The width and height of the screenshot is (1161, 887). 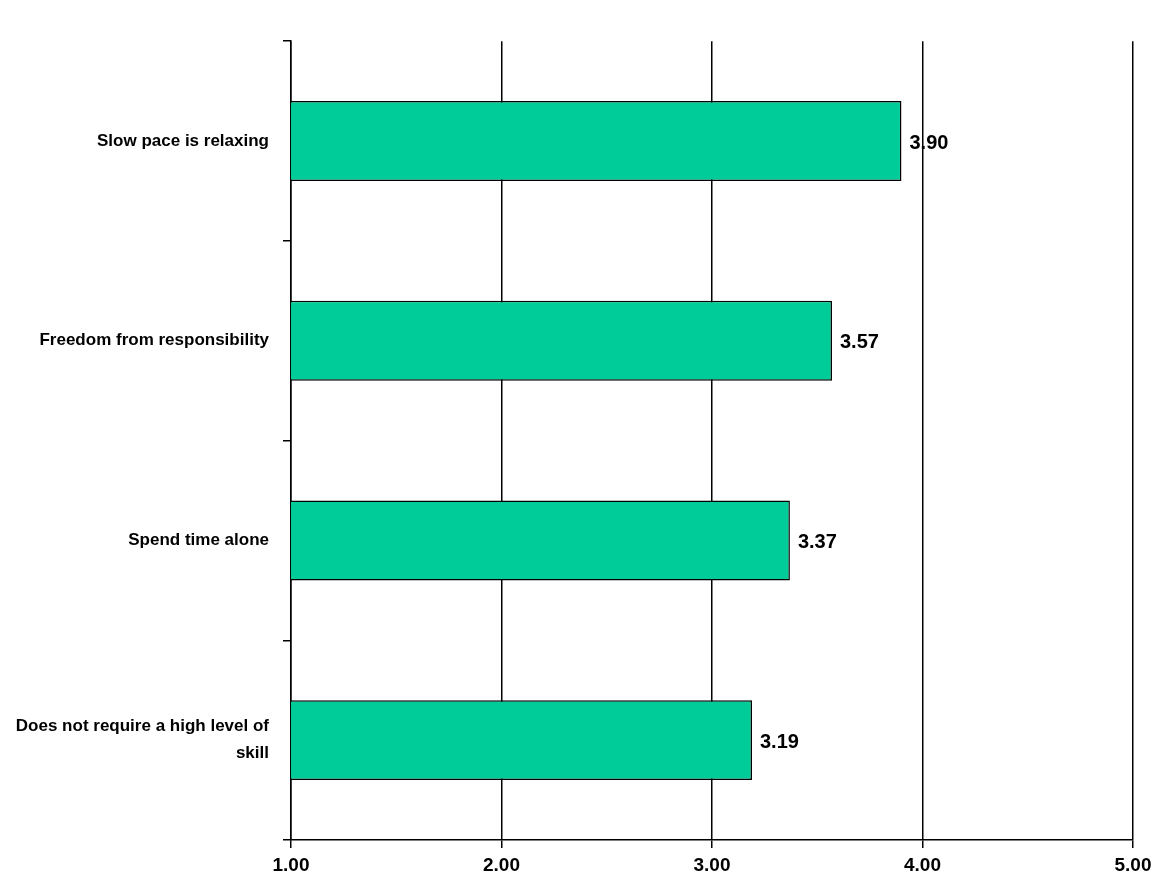 What do you see at coordinates (501, 864) in the screenshot?
I see `x-tick-label: 2.00` at bounding box center [501, 864].